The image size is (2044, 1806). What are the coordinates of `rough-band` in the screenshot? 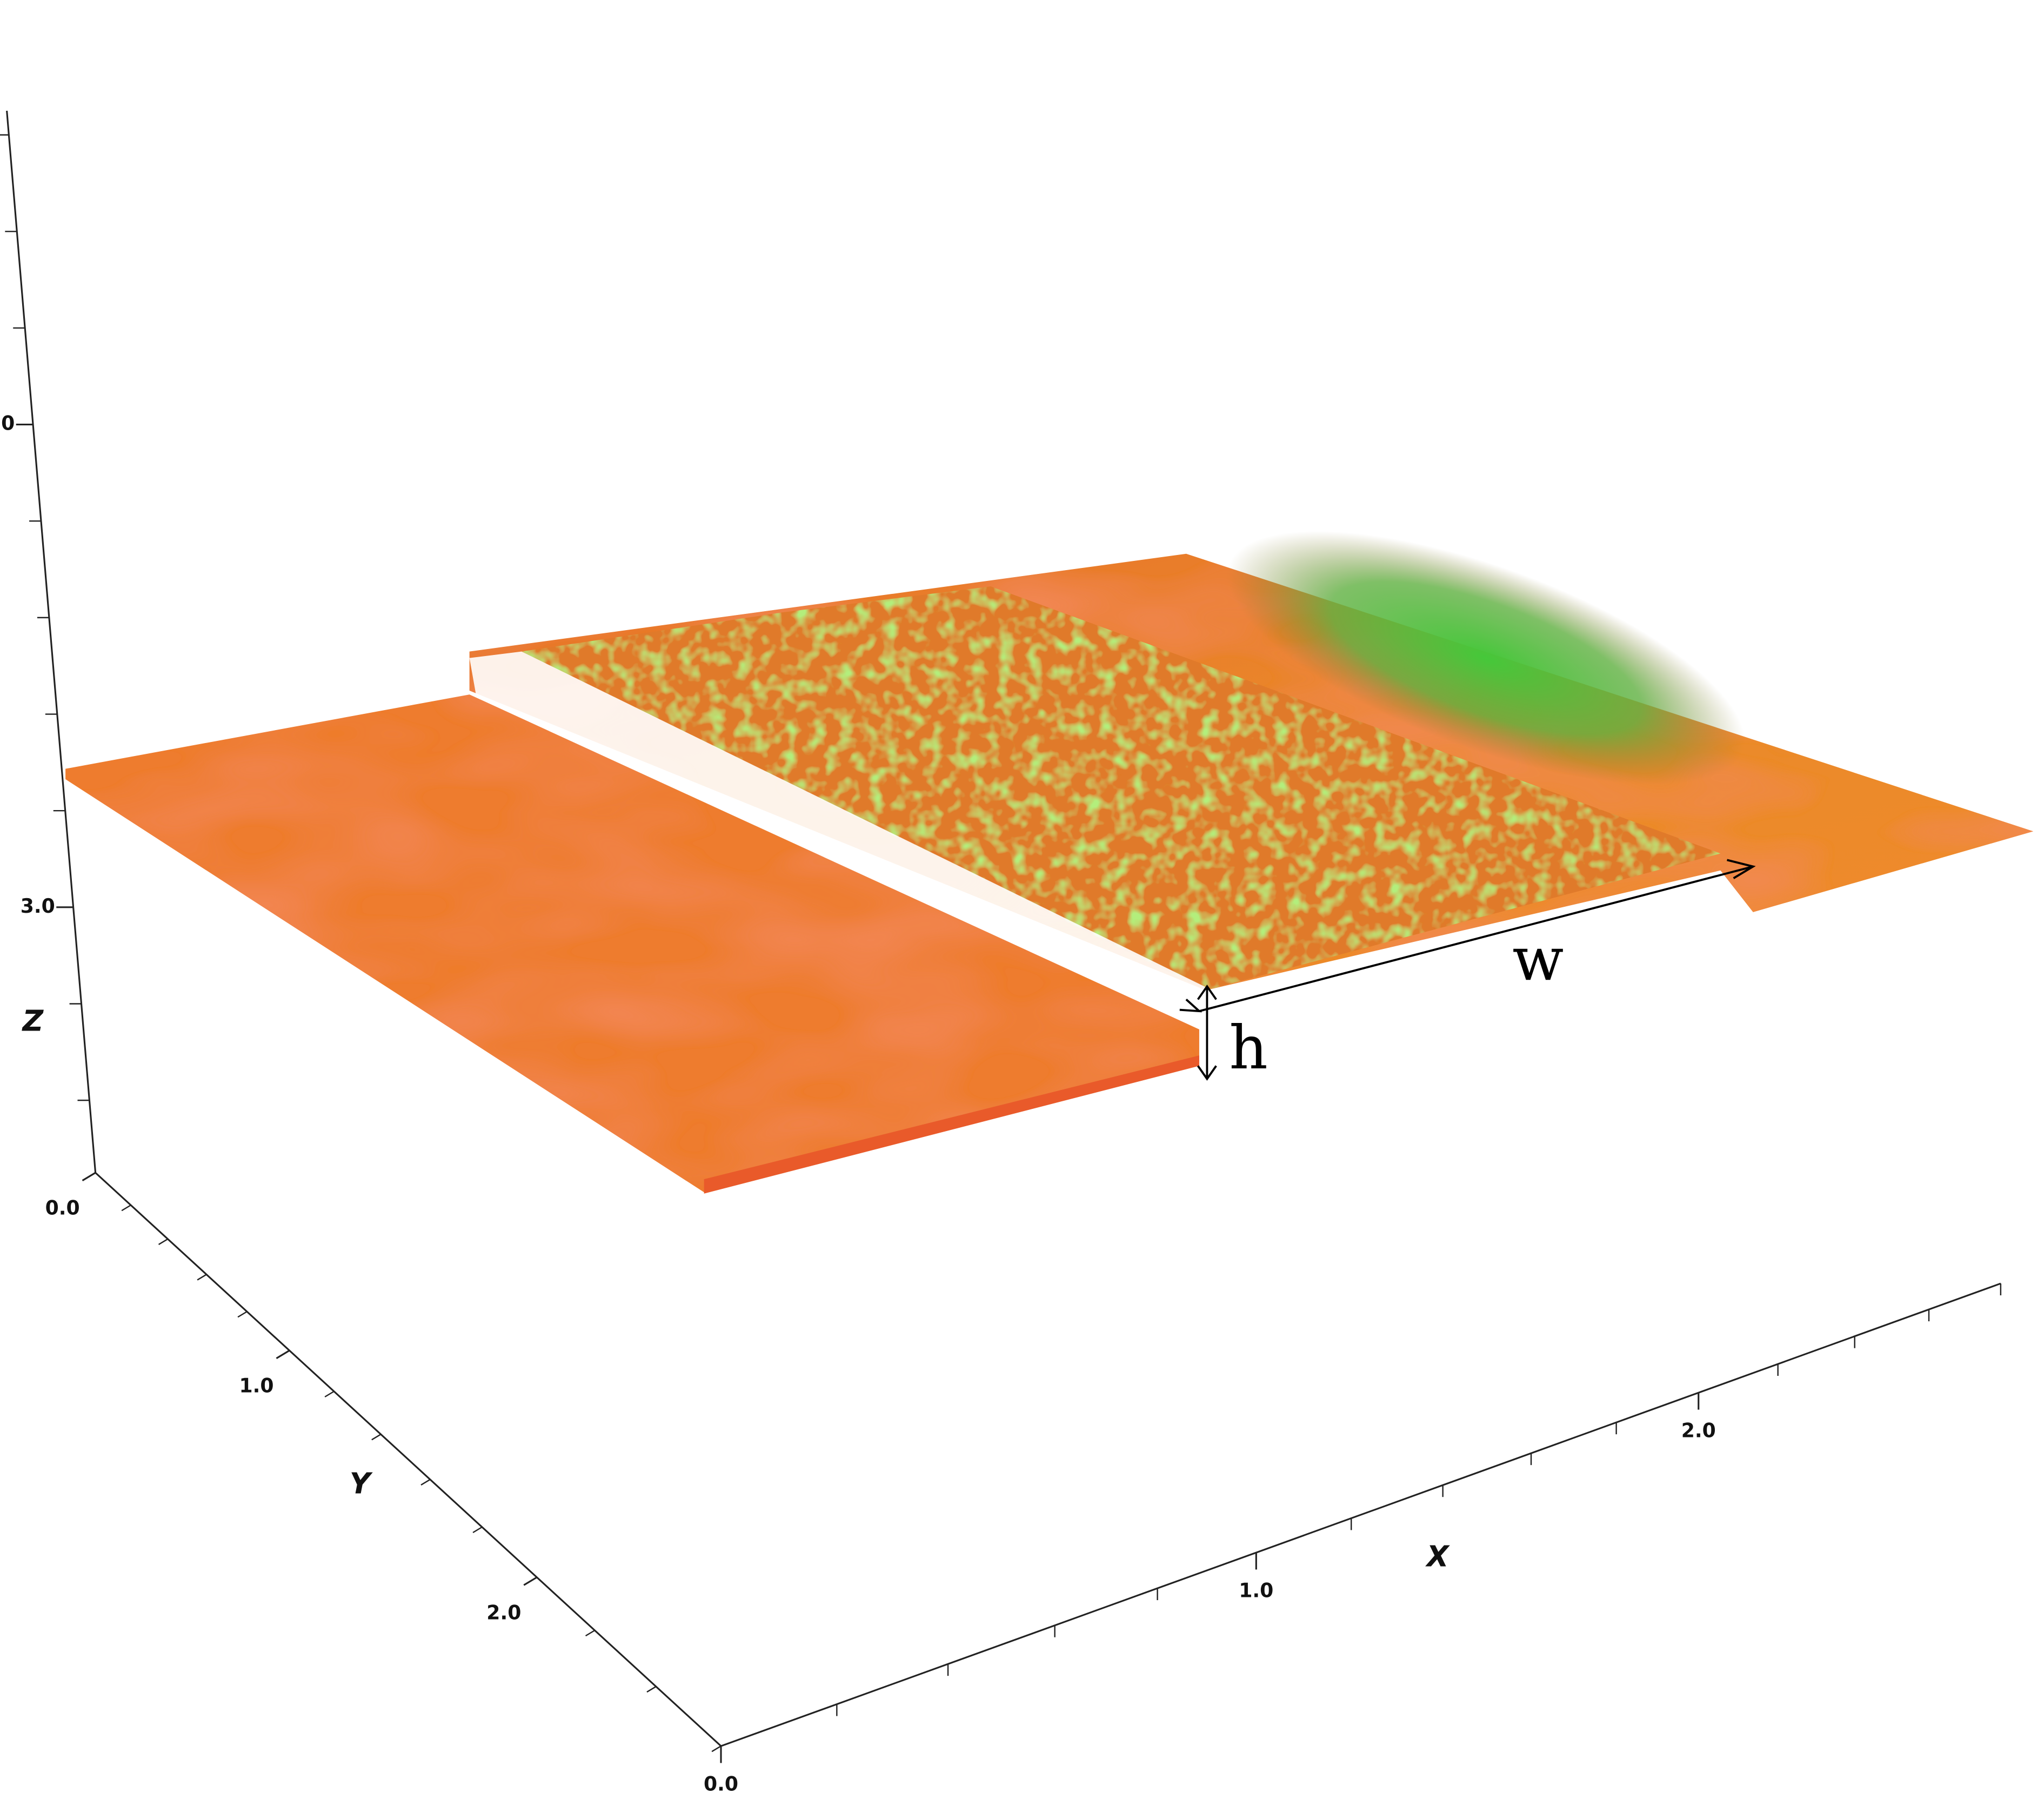 It's located at (1121, 788).